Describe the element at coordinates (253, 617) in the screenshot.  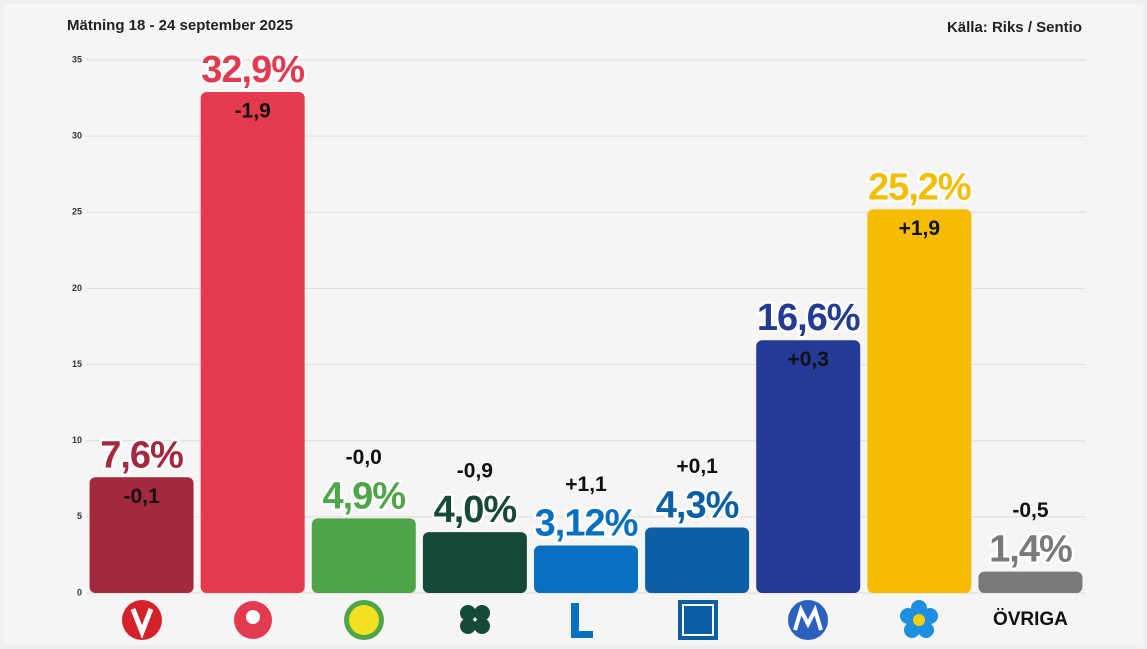
I see `icon-s-rose` at that location.